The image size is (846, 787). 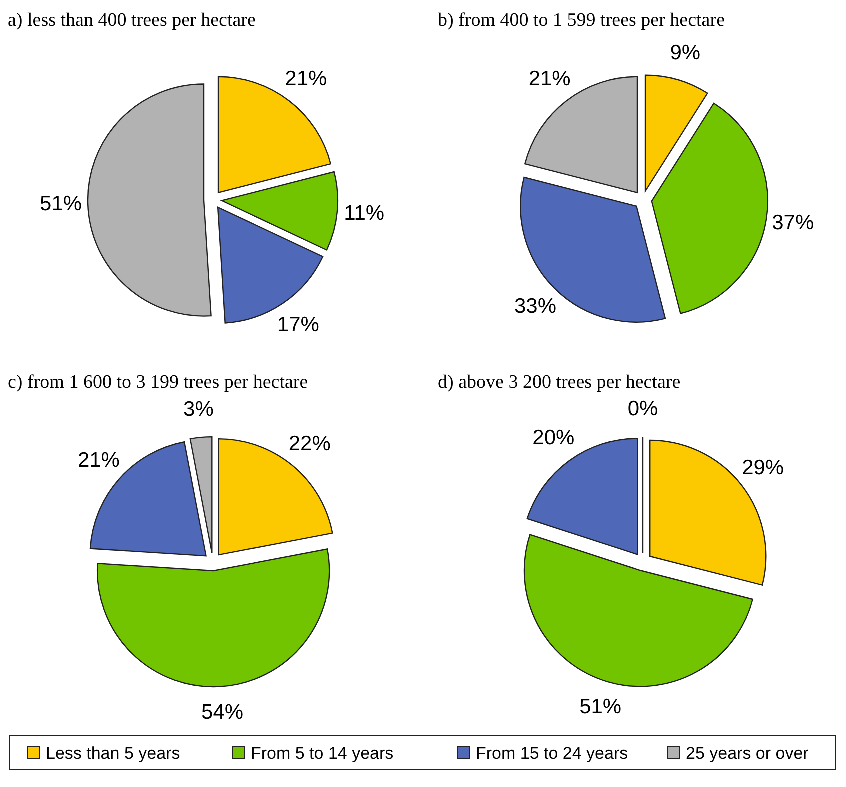 I want to click on chart-title: b) from 400 to 1 599 trees per hectare, so click(x=582, y=20).